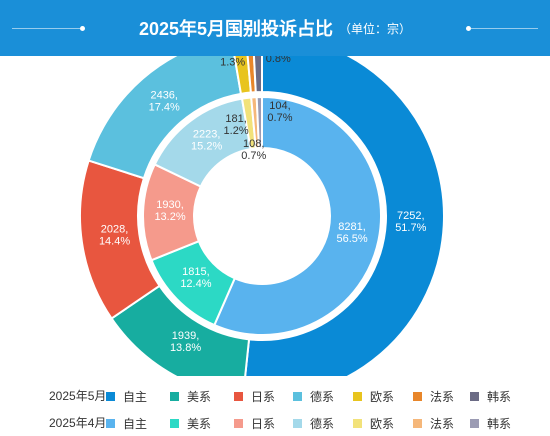 This screenshot has width=550, height=436. I want to click on legend-year-april: 2025年4月, so click(78, 423).